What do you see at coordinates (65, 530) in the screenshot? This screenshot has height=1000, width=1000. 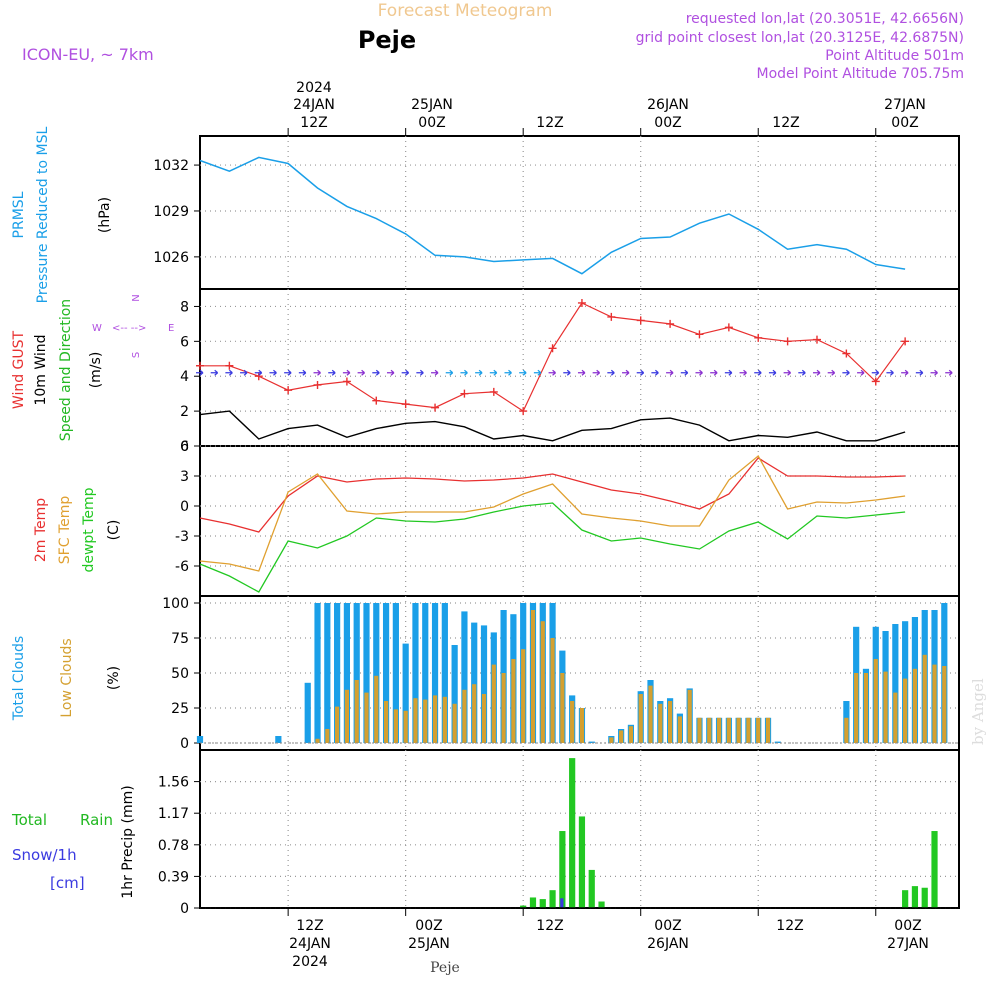 I see `temp-label: SFC Temp` at bounding box center [65, 530].